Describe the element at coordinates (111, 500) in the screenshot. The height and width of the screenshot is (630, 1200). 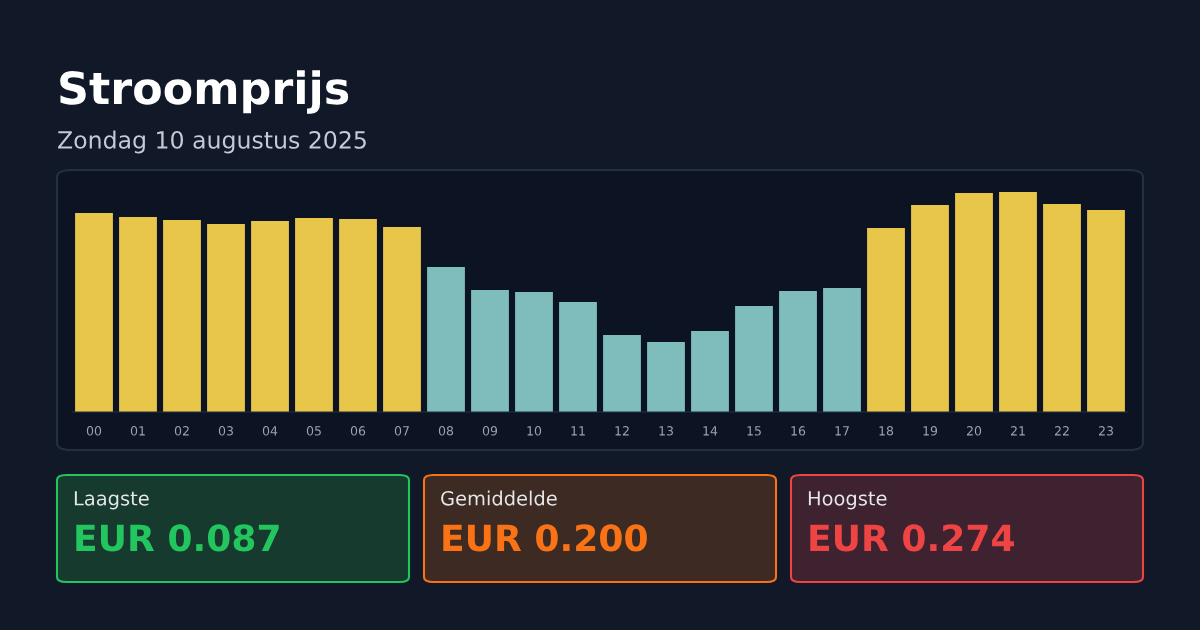
I see `text: Laagste` at that location.